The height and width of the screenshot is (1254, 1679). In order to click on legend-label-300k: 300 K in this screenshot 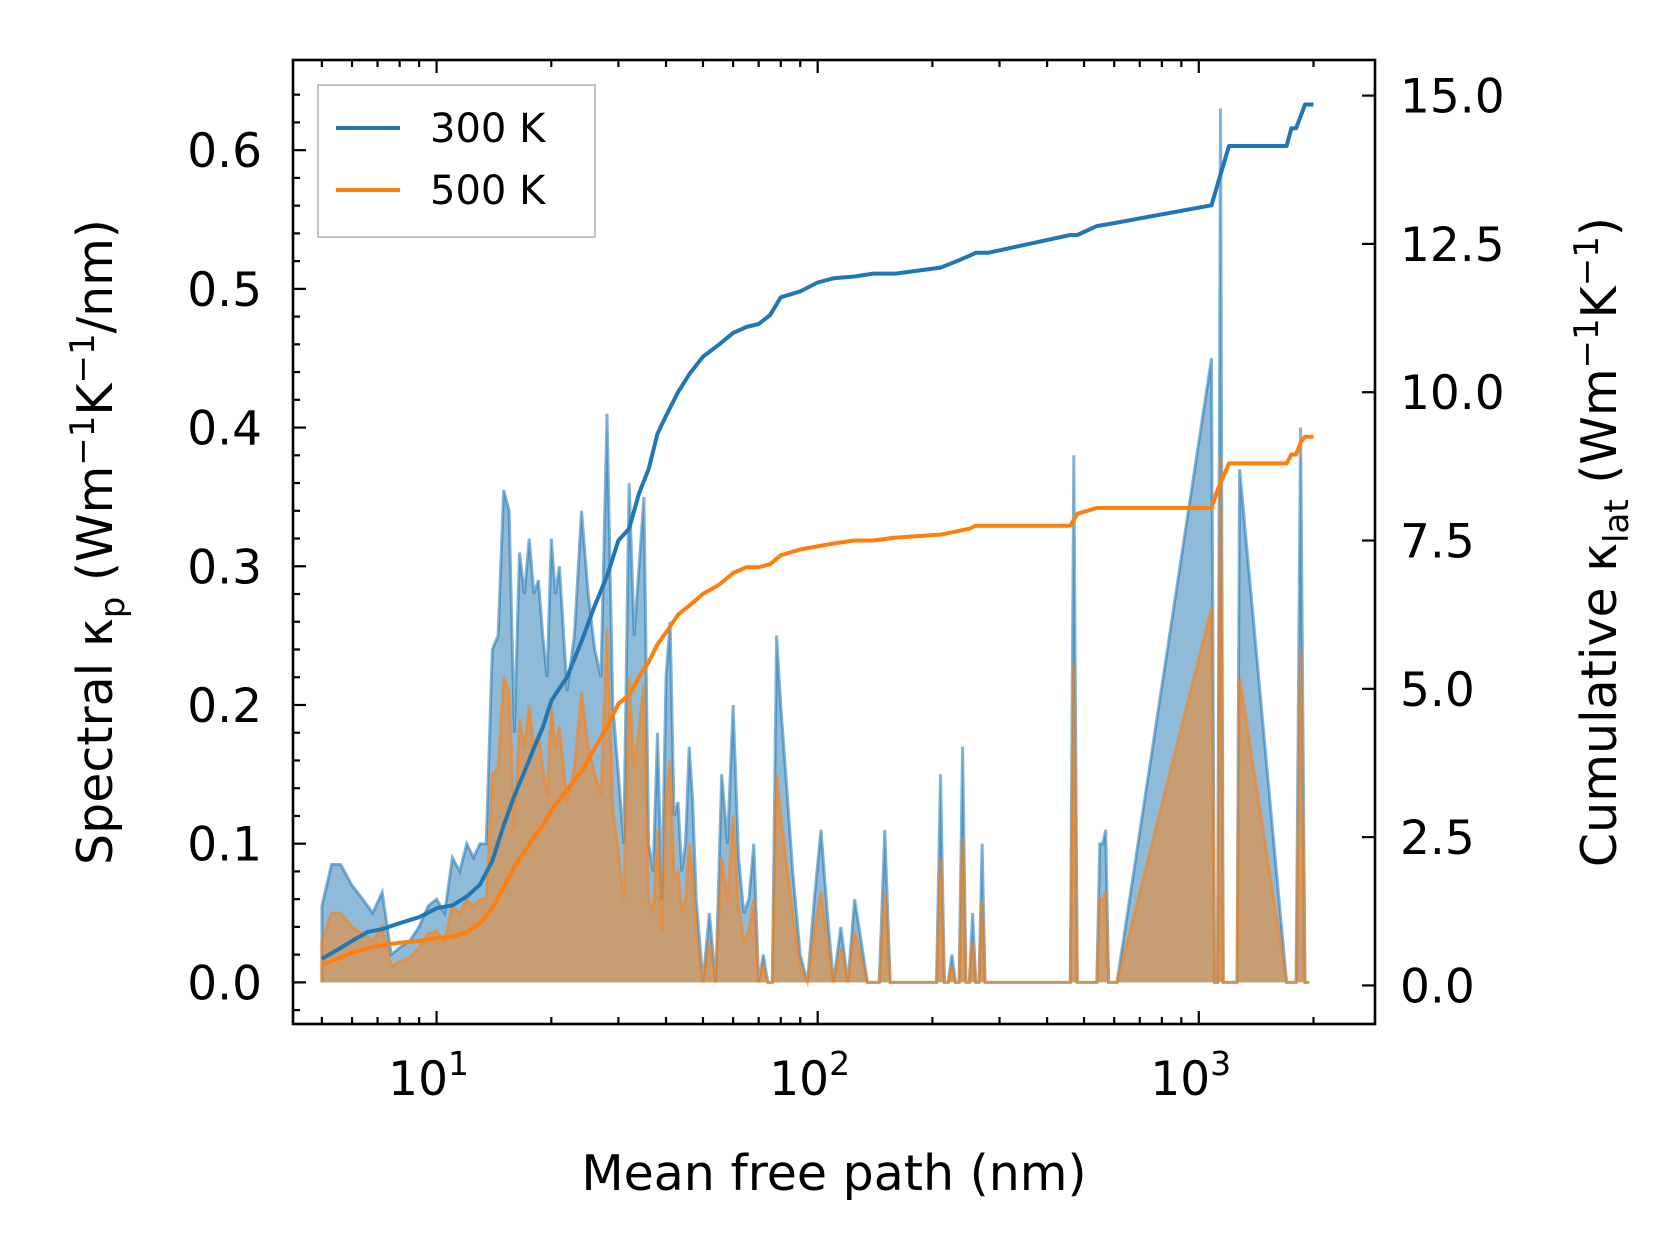, I will do `click(488, 129)`.